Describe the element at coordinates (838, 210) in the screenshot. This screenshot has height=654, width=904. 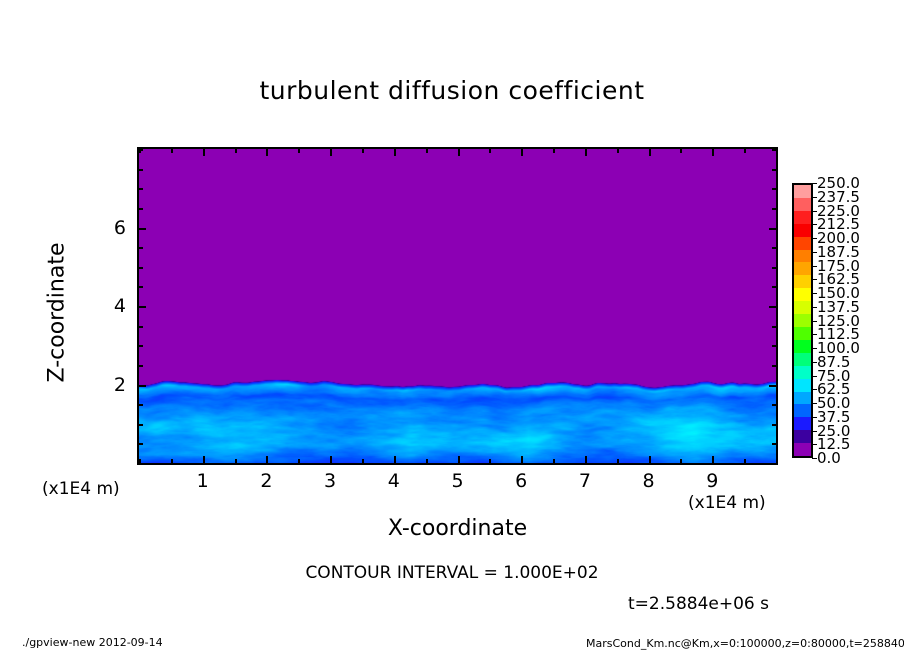
I see `colorbar-tick-label: 225.0` at that location.